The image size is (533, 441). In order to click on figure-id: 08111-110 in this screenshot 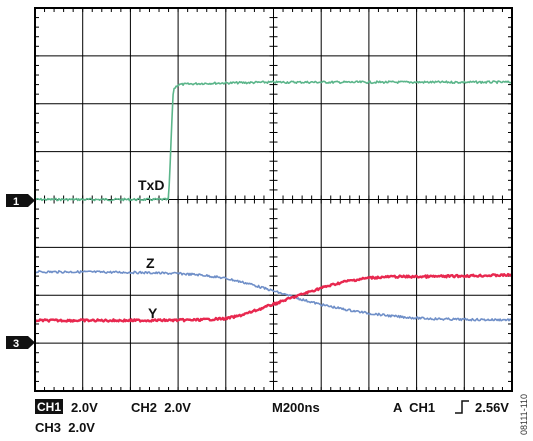, I will do `click(524, 414)`.